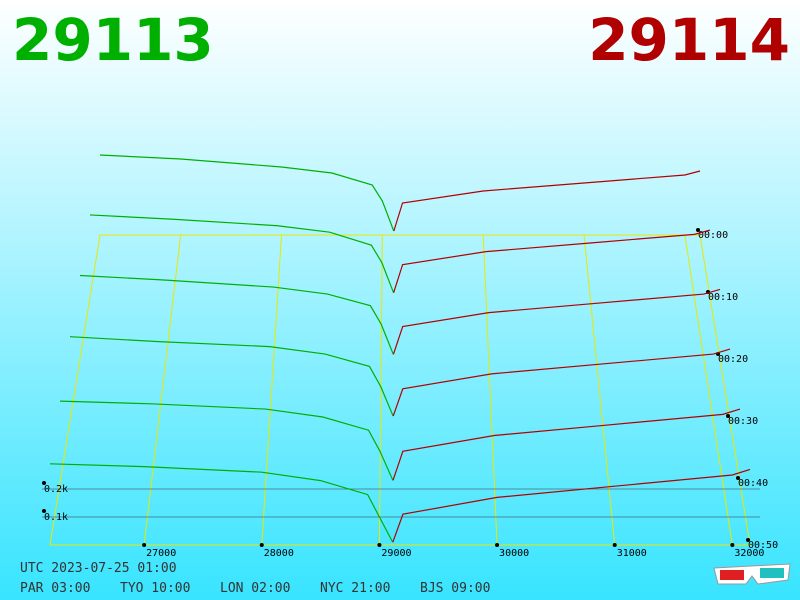 The height and width of the screenshot is (600, 800). I want to click on clock: PAR 03:00, so click(55, 588).